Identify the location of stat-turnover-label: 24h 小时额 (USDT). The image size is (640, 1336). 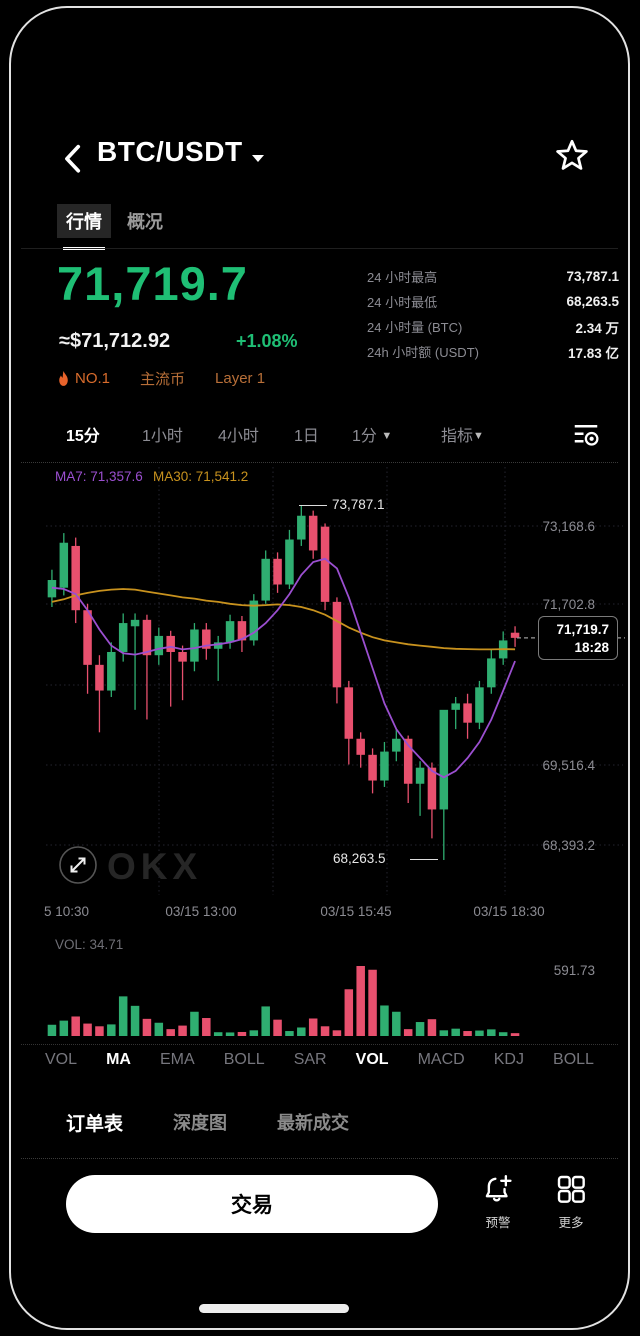
(423, 352).